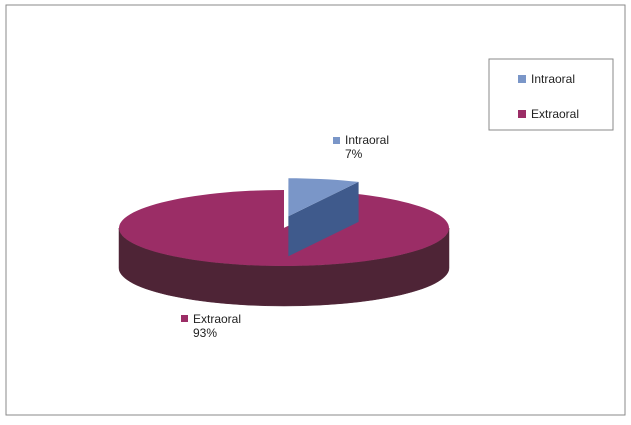  I want to click on data-label-extraoral-value: 93%, so click(205, 333).